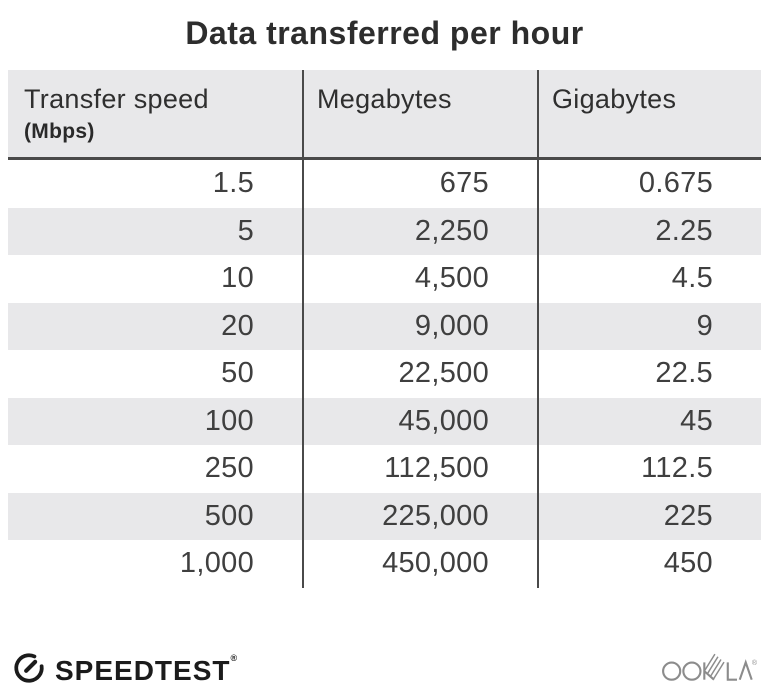 The image size is (769, 698). What do you see at coordinates (419, 374) in the screenshot?
I see `cell-megabytes: 22,500` at bounding box center [419, 374].